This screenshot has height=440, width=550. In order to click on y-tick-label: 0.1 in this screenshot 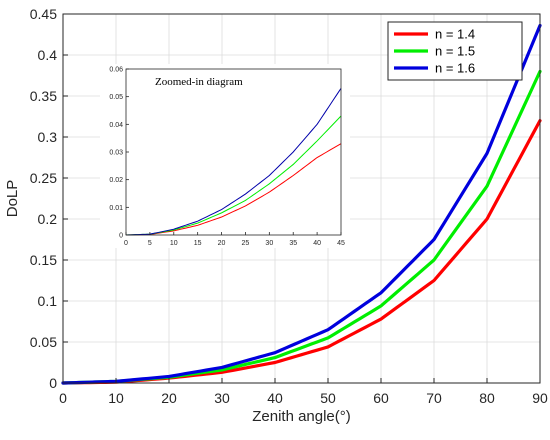, I will do `click(48, 301)`.